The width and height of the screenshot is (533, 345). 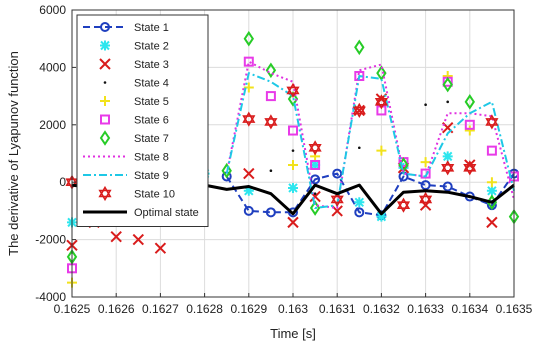 What do you see at coordinates (151, 139) in the screenshot?
I see `legend-item-state-7-label: State 7` at bounding box center [151, 139].